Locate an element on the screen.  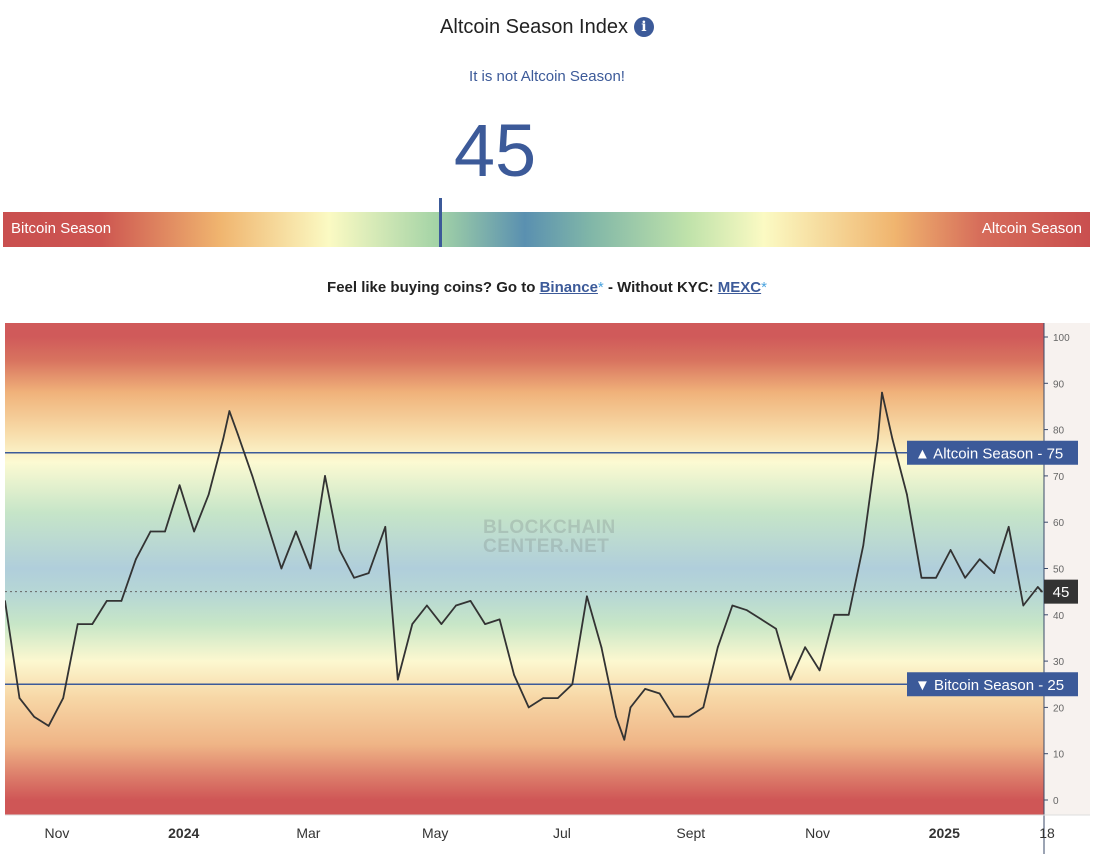
x-tick-label: 2024 is located at coordinates (183, 833).